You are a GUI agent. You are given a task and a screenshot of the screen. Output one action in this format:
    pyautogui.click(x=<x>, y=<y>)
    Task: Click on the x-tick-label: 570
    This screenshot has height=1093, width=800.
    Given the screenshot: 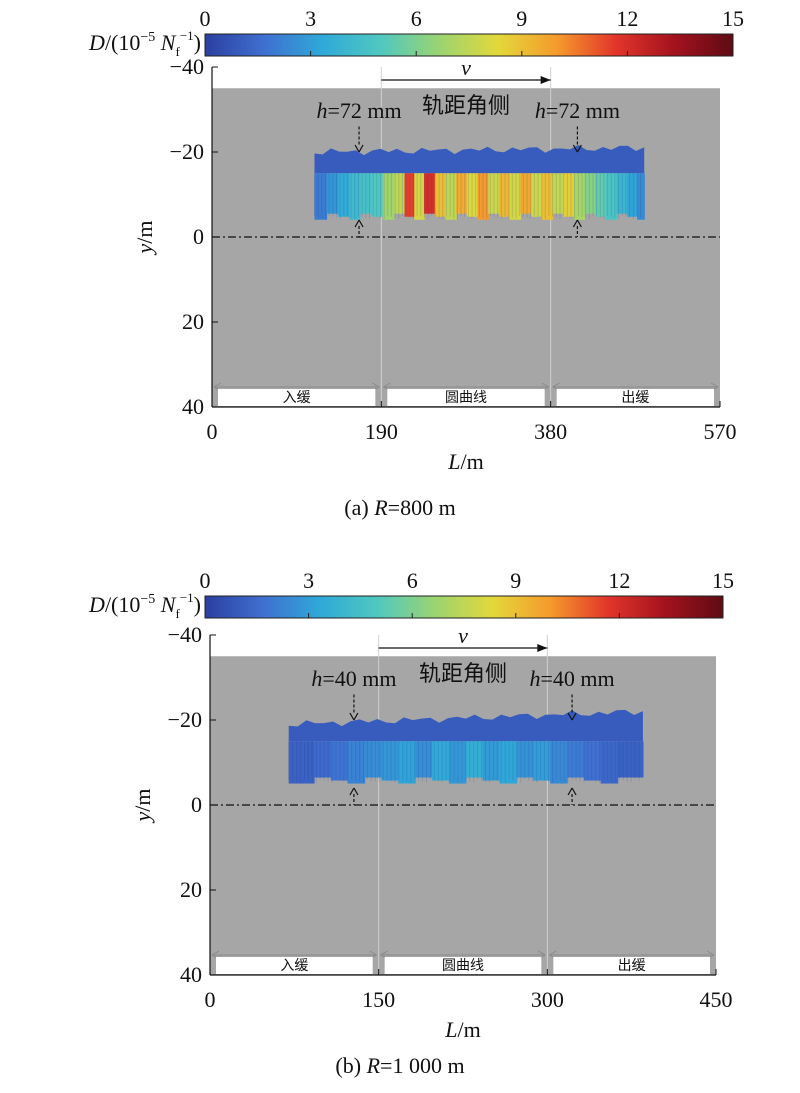 What is the action you would take?
    pyautogui.click(x=720, y=431)
    